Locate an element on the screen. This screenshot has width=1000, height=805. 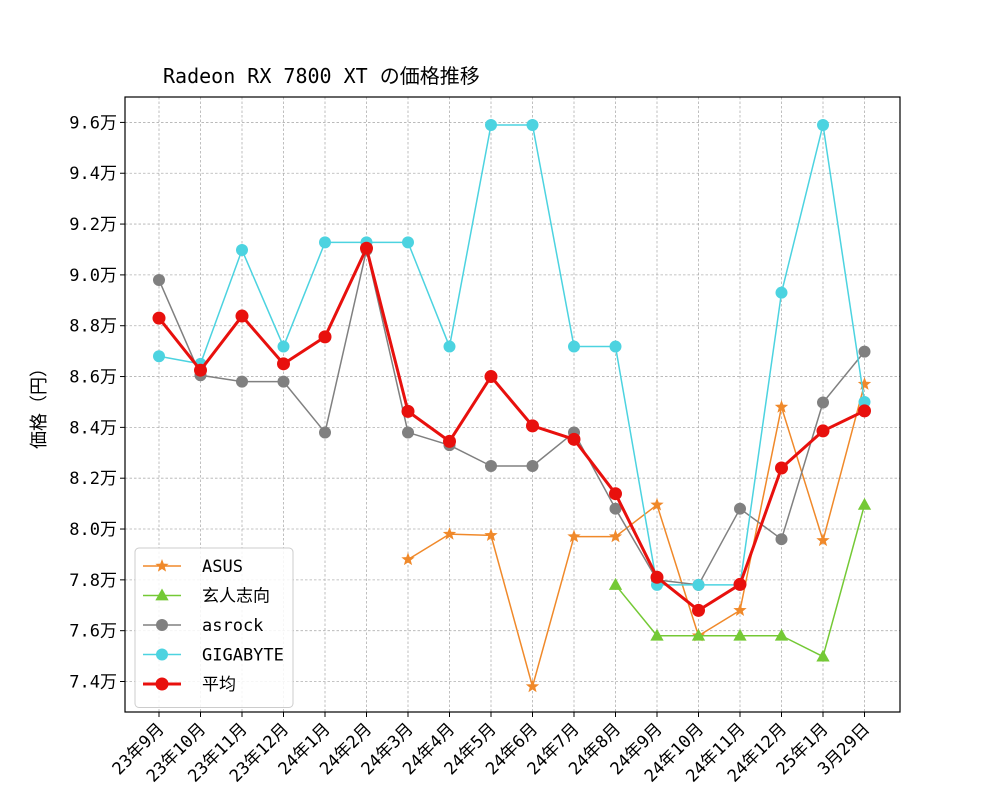
legend: ASUS 玄人志向 asrock GIGABYTE 平均 is located at coordinates (214, 627).